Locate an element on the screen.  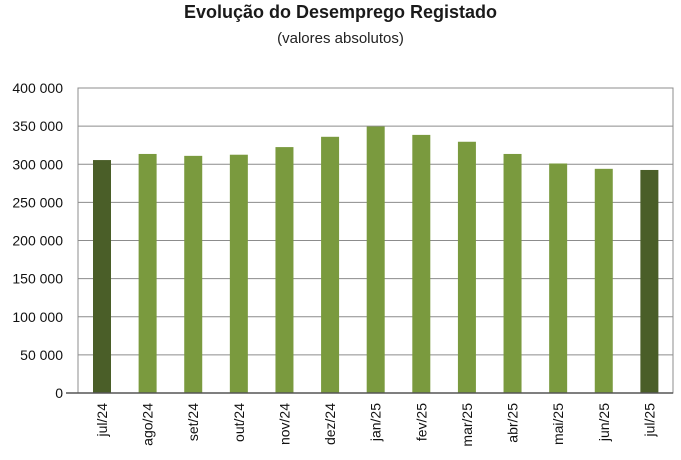
x-tick-label: nov/24 is located at coordinates (284, 424).